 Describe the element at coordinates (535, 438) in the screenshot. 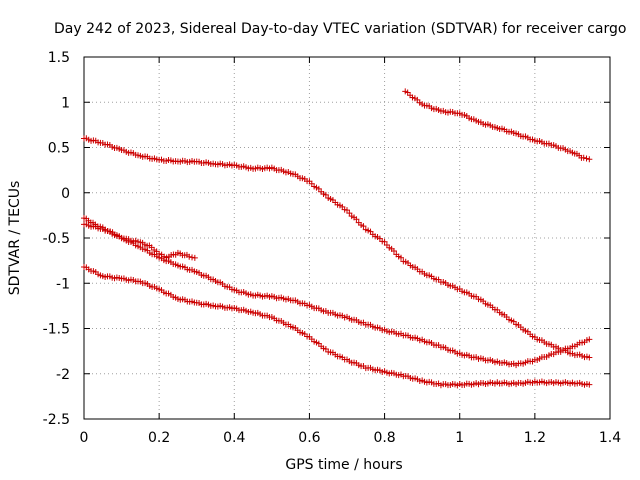

I see `x-tick-label: 1.2` at that location.